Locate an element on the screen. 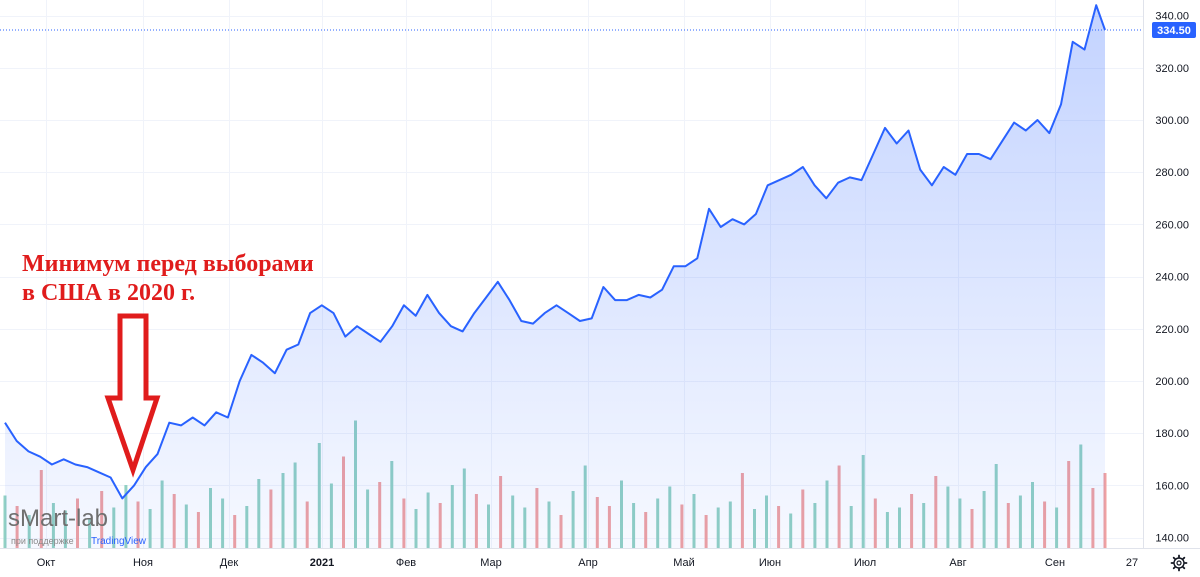 The image size is (1200, 577). last-price-badge: 334.50 is located at coordinates (1174, 30).